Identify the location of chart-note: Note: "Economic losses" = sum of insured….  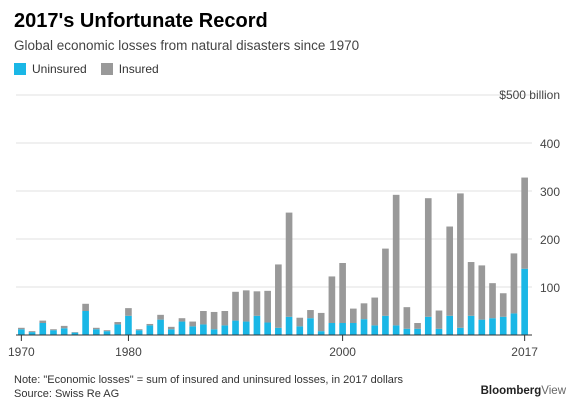
(208, 387).